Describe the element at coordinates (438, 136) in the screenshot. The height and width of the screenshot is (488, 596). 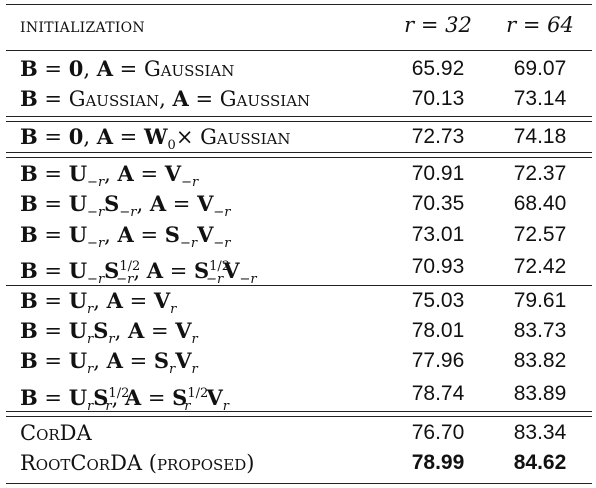
I see `value-r32: 72.73` at that location.